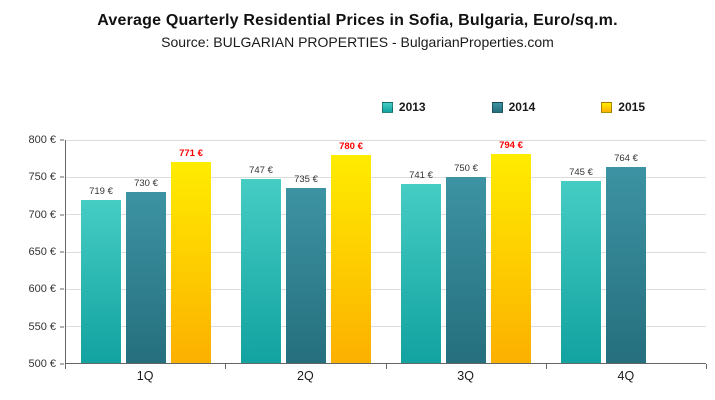 The width and height of the screenshot is (715, 400). Describe the element at coordinates (101, 192) in the screenshot. I see `bar-value-label-2013-1Q: 719 €` at that location.